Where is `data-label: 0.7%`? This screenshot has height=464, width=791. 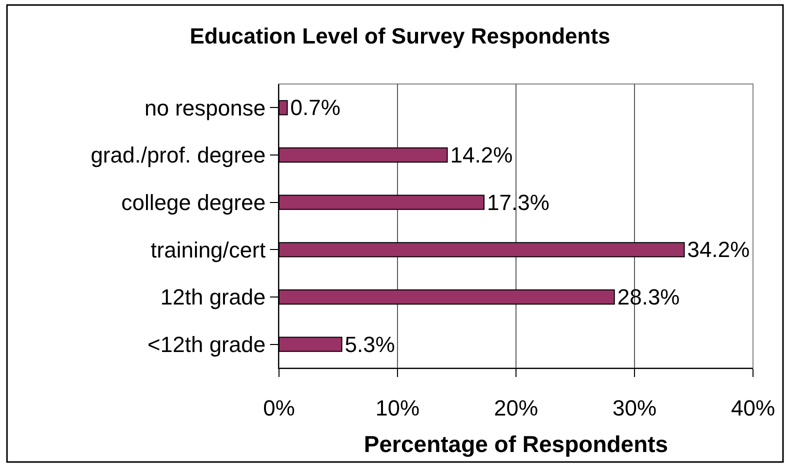
data-label: 0.7% is located at coordinates (315, 107).